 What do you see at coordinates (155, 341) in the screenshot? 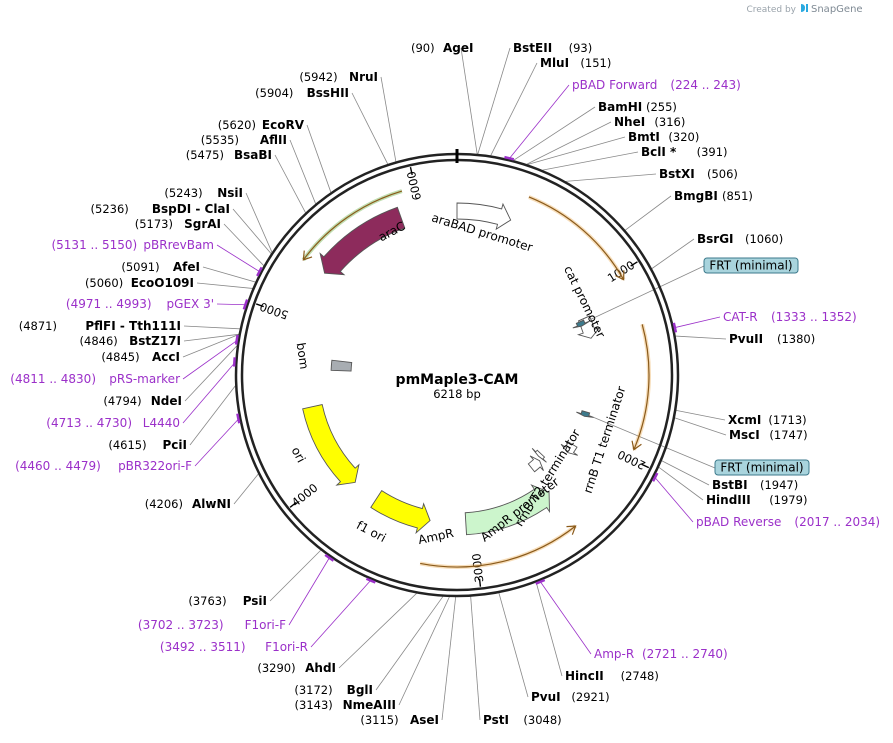
I see `site-name: BstZ17I` at bounding box center [155, 341].